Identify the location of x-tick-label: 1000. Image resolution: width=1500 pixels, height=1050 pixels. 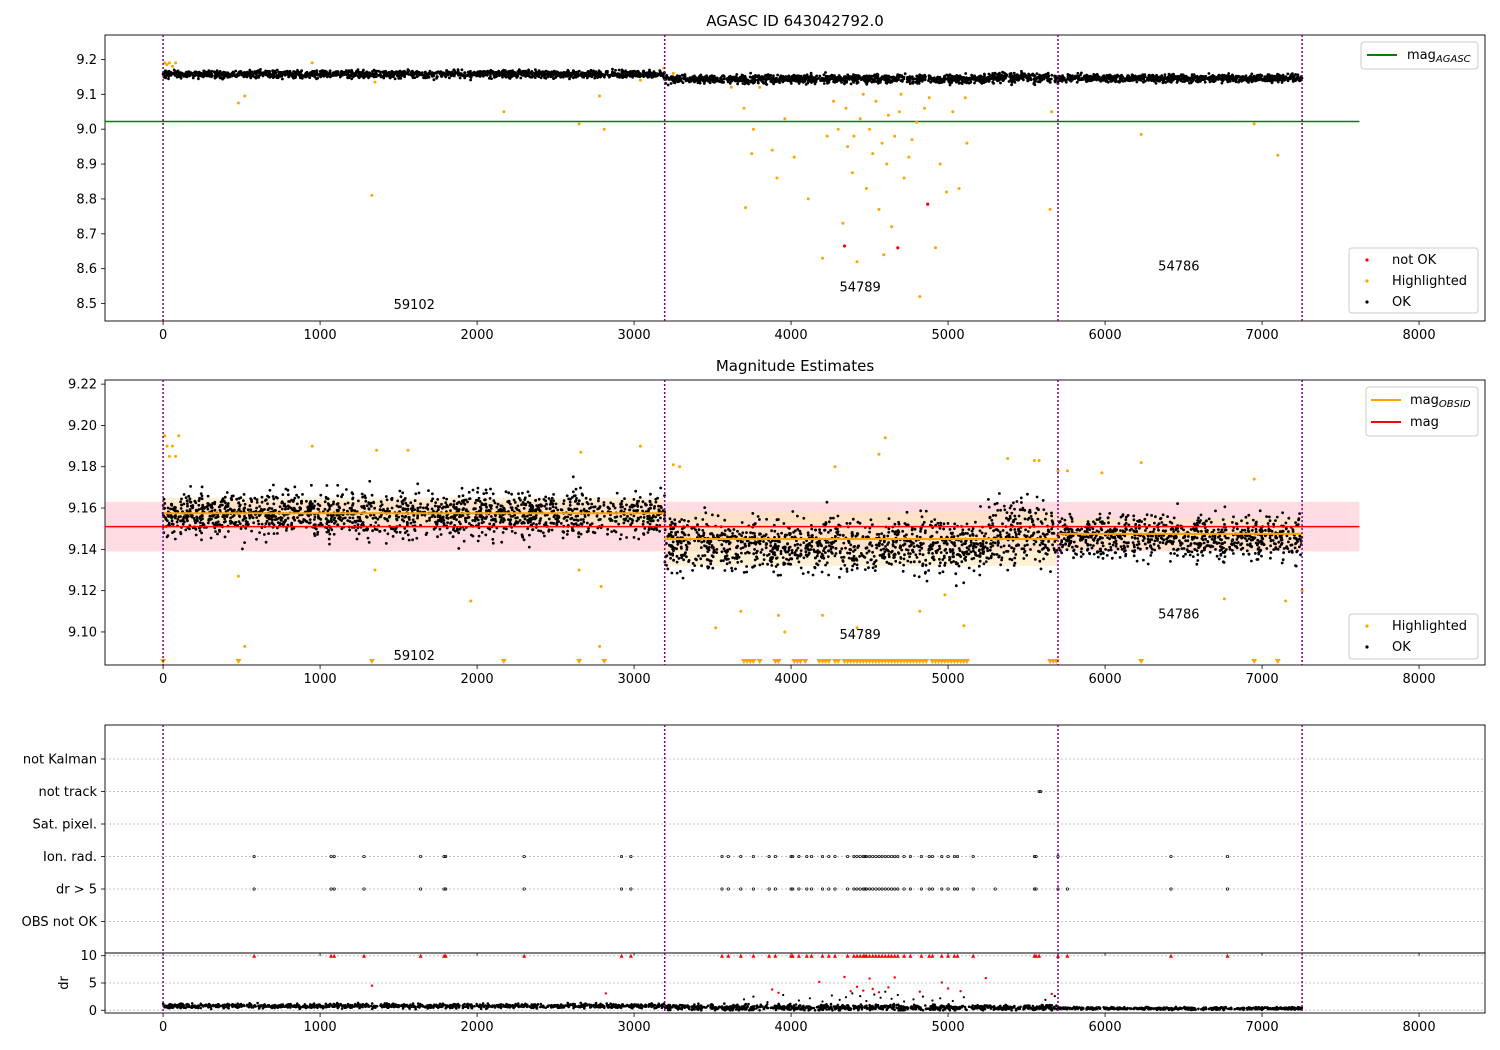
(320, 335).